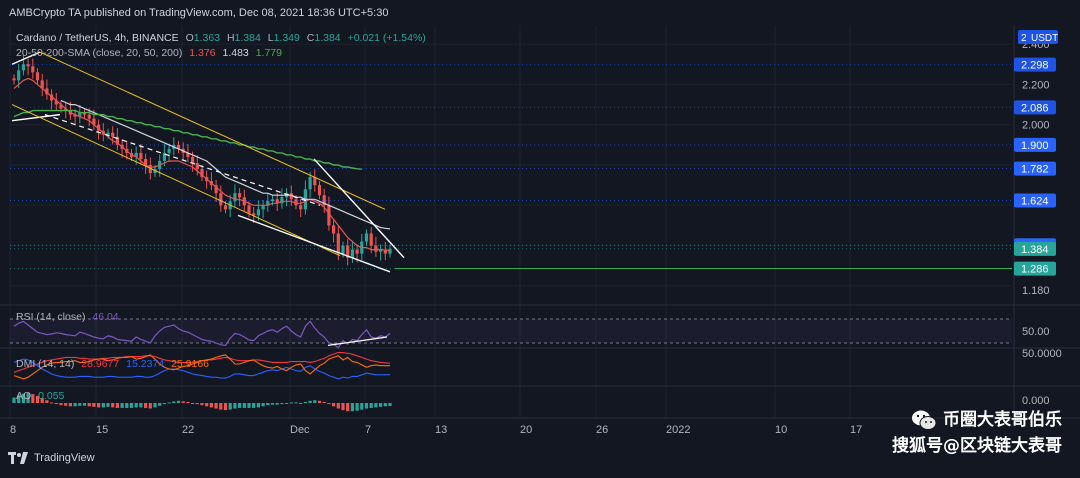 This screenshot has width=1080, height=478. Describe the element at coordinates (1035, 170) in the screenshot. I see `price-tag-label: 1.782` at that location.